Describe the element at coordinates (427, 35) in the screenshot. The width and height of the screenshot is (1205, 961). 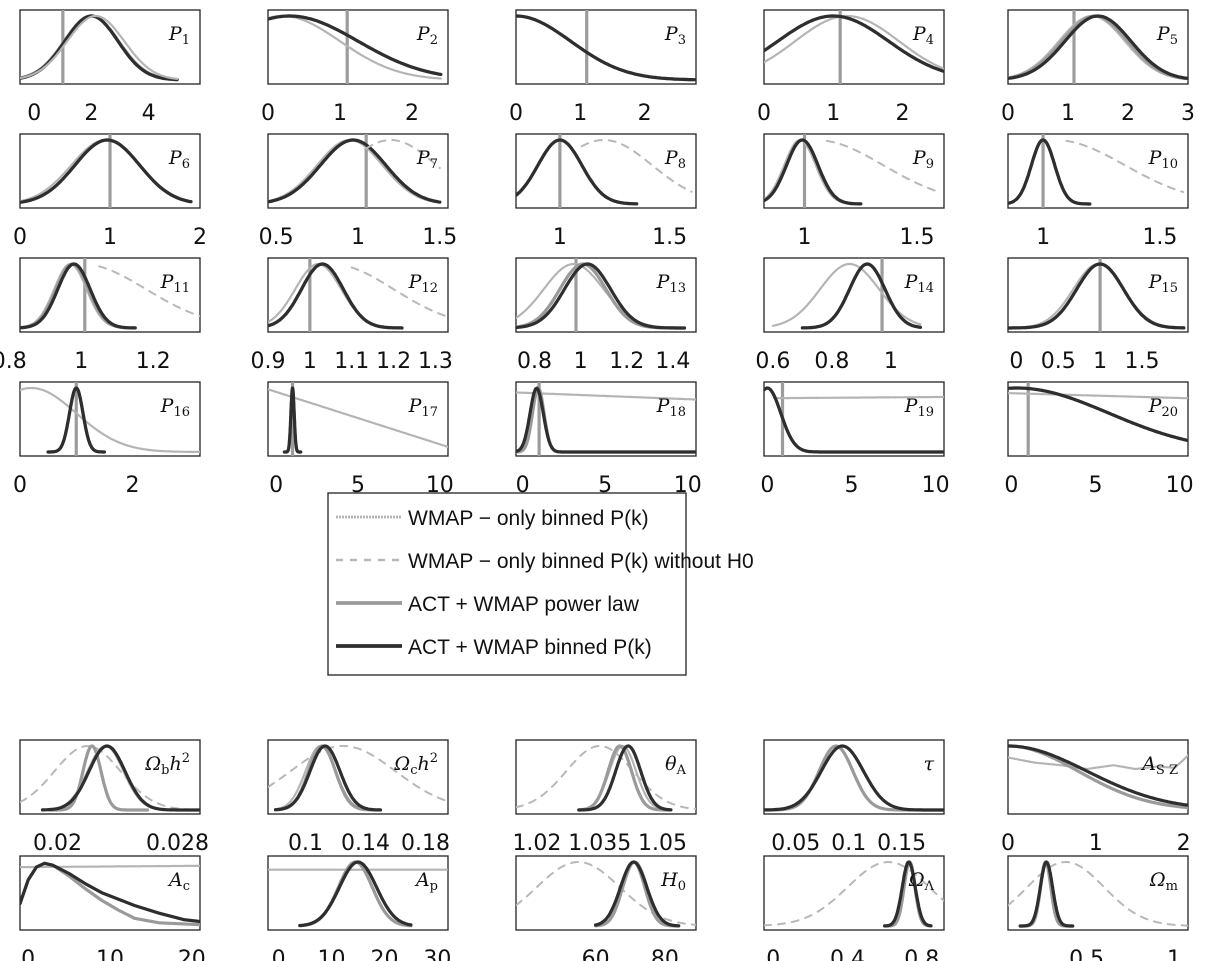
I see `panel-label: P2` at that location.